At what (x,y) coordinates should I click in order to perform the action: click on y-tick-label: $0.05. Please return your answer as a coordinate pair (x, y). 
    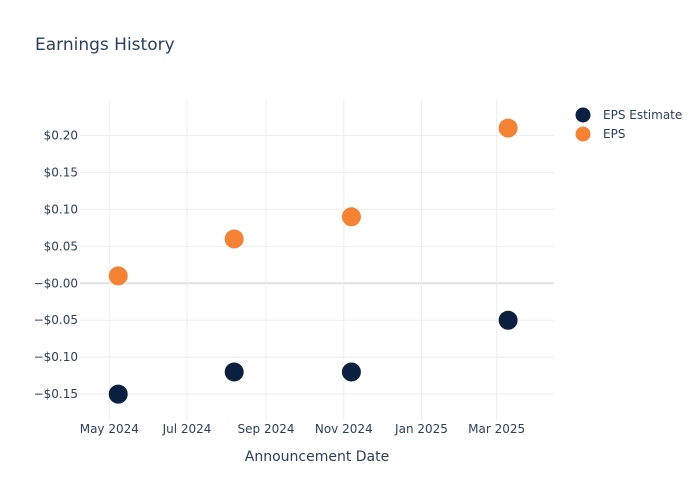
    Looking at the image, I should click on (61, 246).